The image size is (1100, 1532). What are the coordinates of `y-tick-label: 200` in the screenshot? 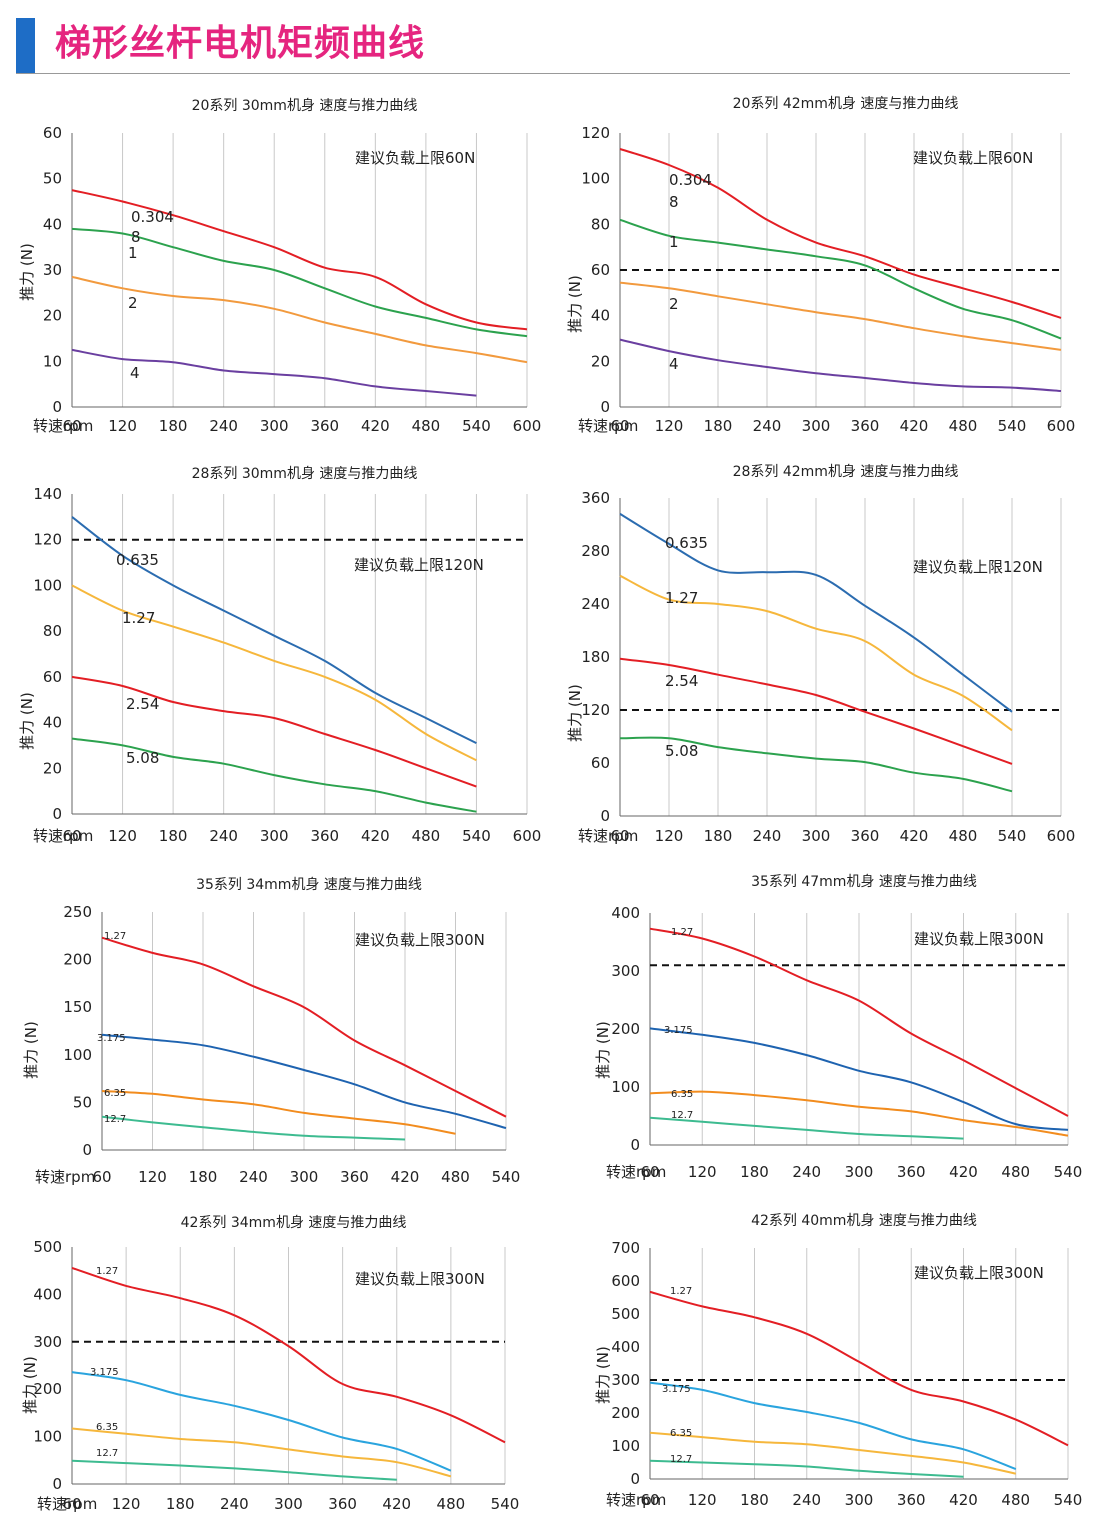 It's located at (77, 960).